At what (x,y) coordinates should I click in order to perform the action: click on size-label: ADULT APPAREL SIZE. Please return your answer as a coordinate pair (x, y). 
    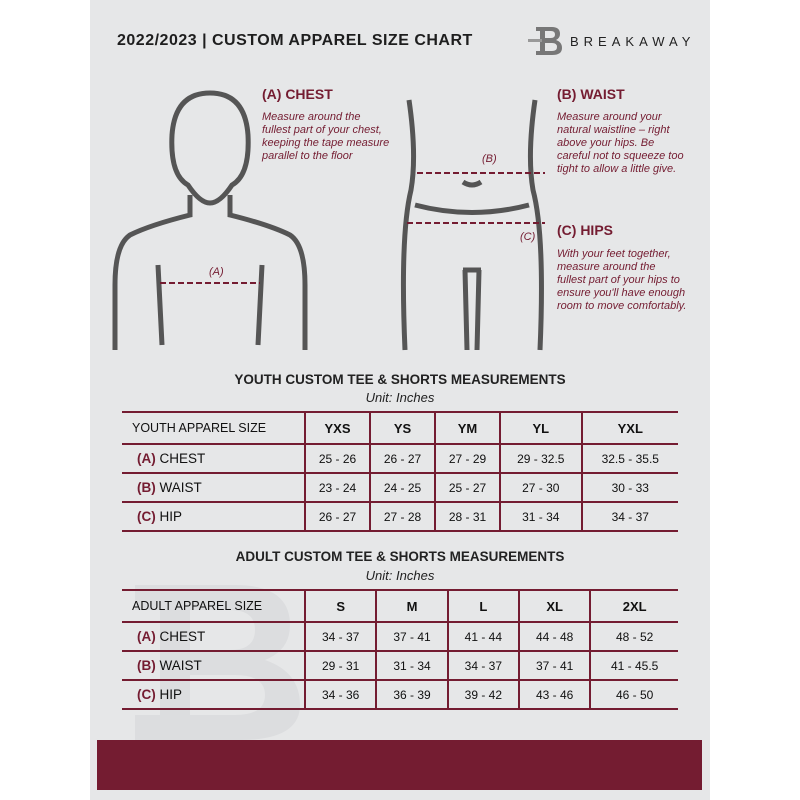
    Looking at the image, I should click on (213, 606).